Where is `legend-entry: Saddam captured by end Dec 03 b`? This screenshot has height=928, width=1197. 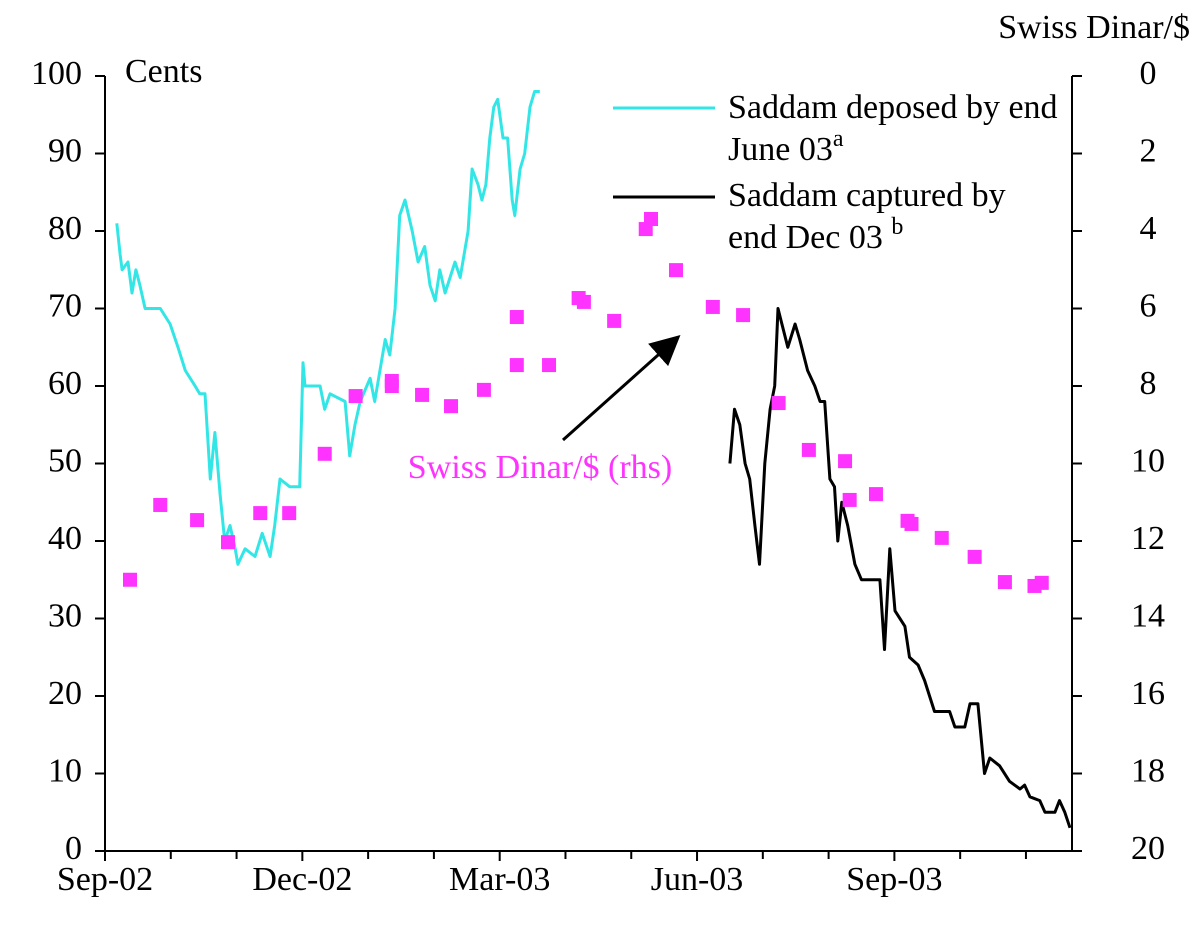
legend-entry: Saddam captured by end Dec 03 b is located at coordinates (895, 217).